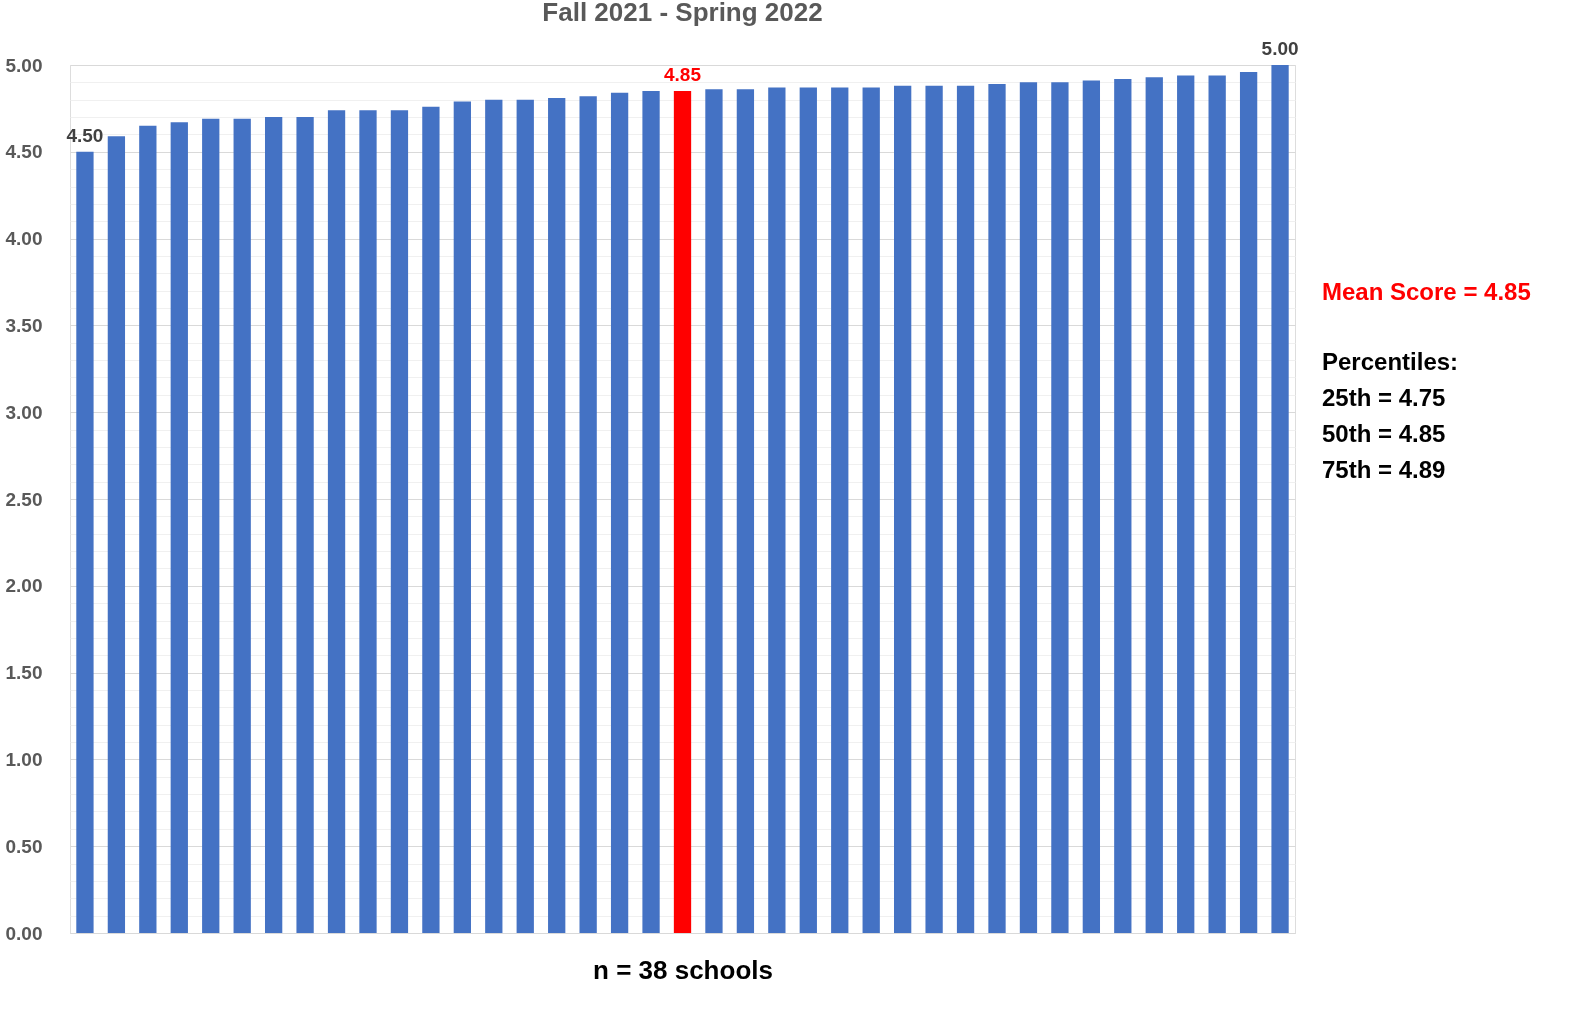  Describe the element at coordinates (682, 13) in the screenshot. I see `chart-title: Fall 2021 - Spring 2022` at that location.